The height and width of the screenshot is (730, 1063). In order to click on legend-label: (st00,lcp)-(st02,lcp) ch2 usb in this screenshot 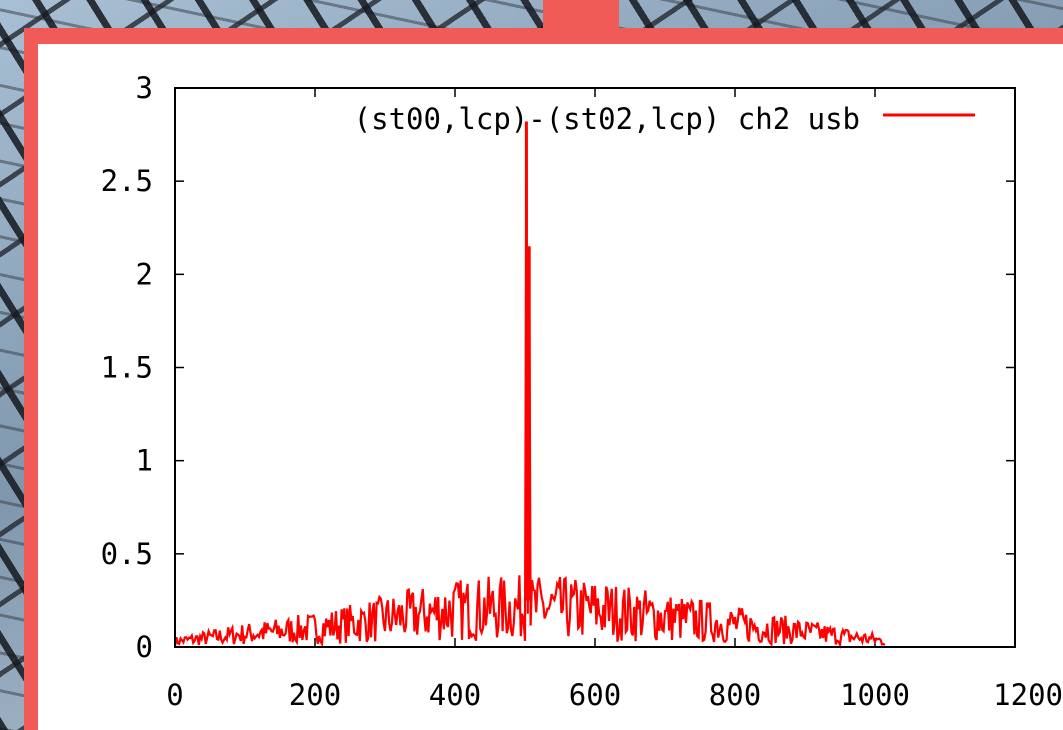, I will do `click(607, 119)`.